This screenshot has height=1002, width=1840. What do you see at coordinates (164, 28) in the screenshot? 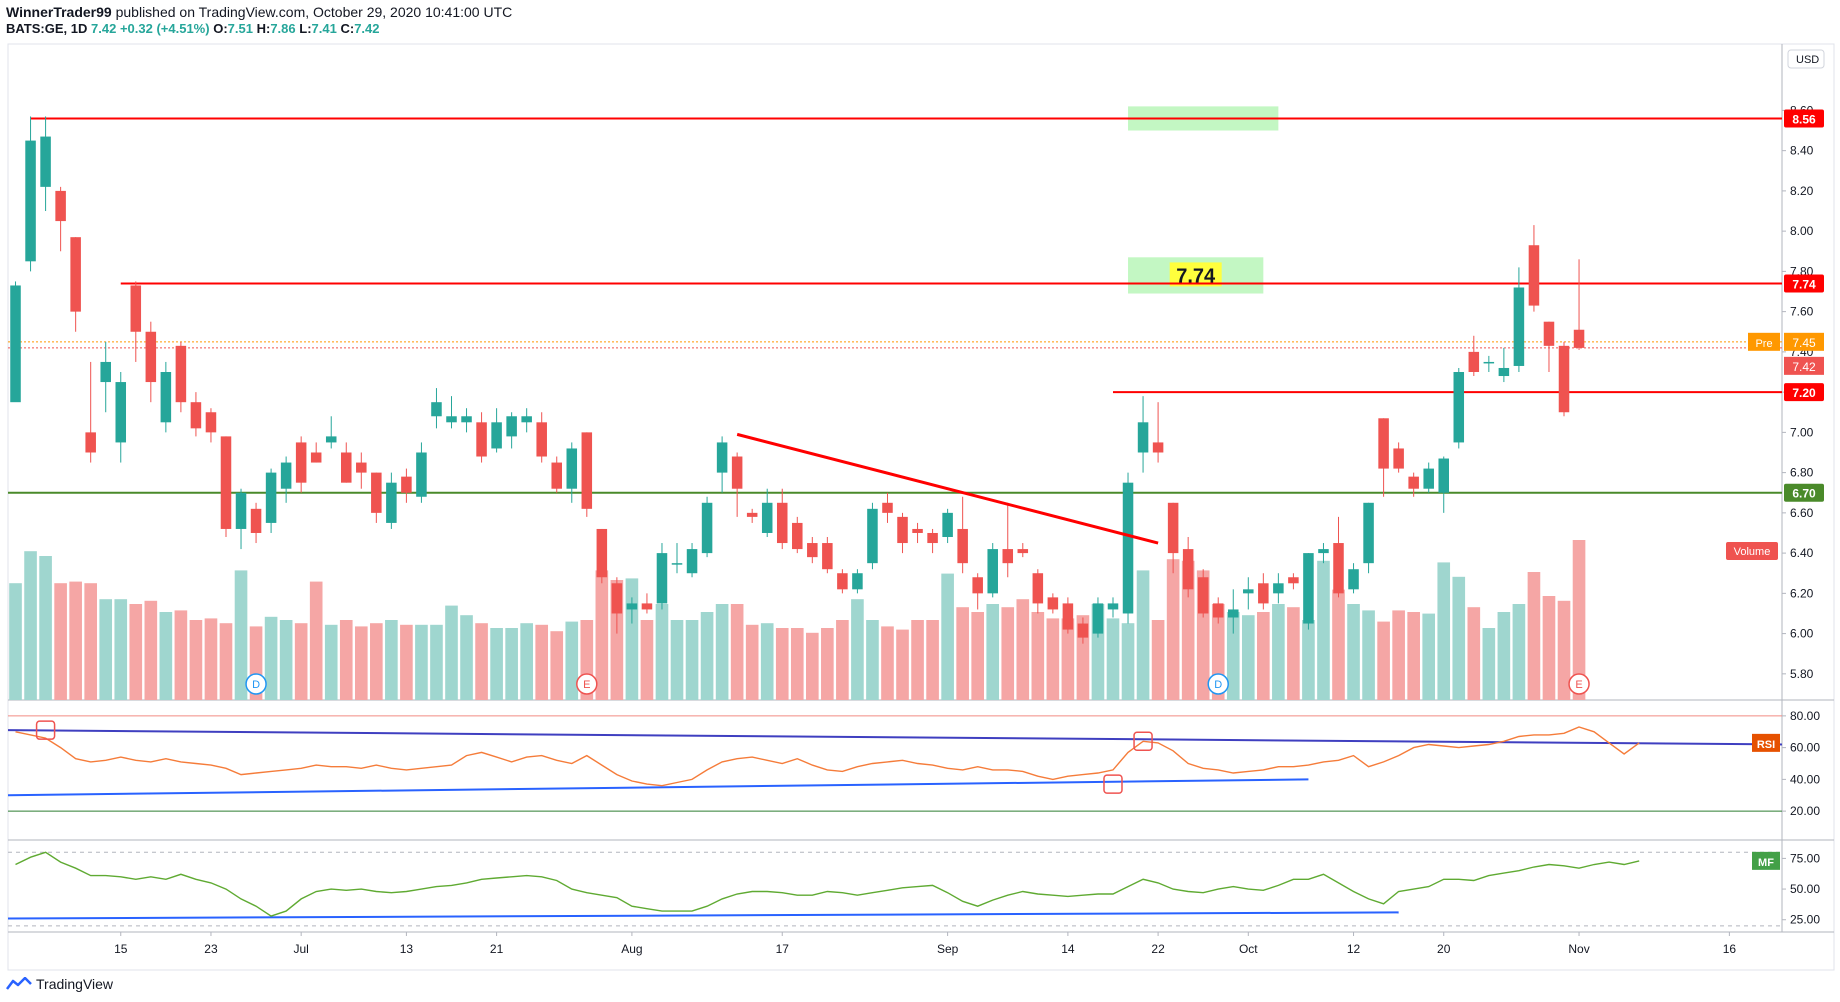
I see `price-change: +0.32 (+4.51%)` at bounding box center [164, 28].